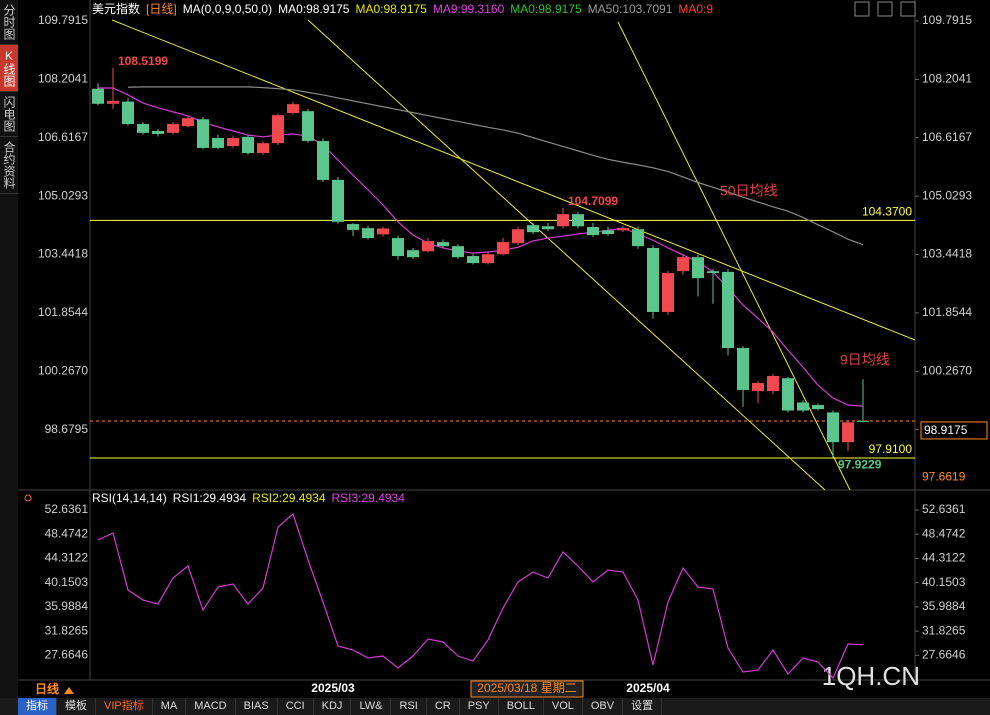  What do you see at coordinates (9, 114) in the screenshot?
I see `side-tab: 闪电图` at bounding box center [9, 114].